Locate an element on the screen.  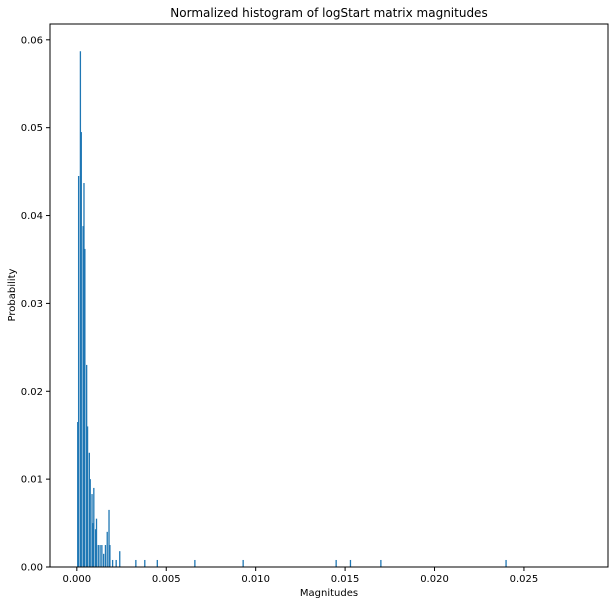
x-tick-label: 0.015 is located at coordinates (345, 579).